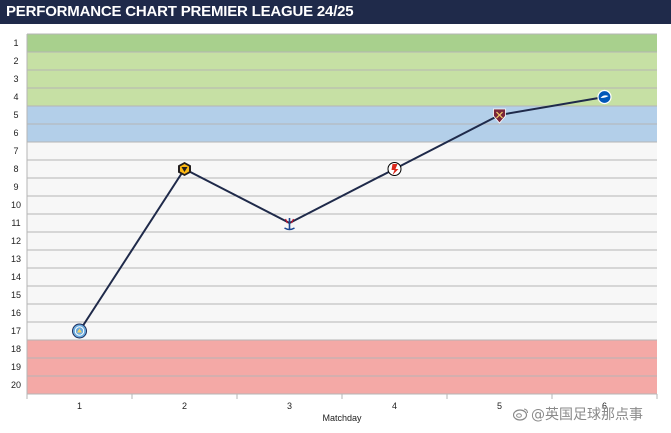 The height and width of the screenshot is (433, 671). What do you see at coordinates (520, 414) in the screenshot?
I see `weibo-icon` at bounding box center [520, 414].